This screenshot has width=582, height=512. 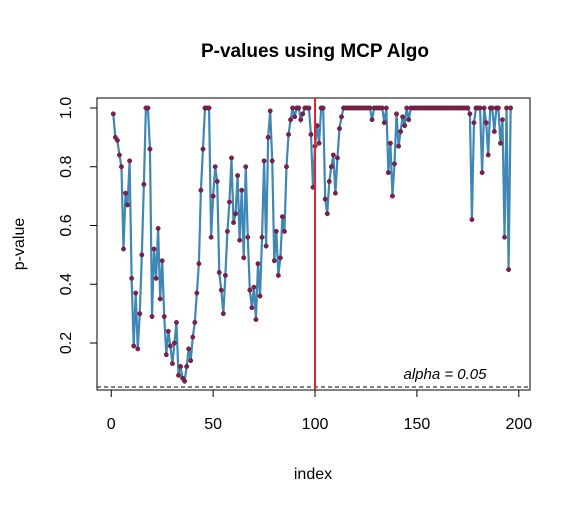 I want to click on y-axis-label: p-value, so click(x=19, y=244).